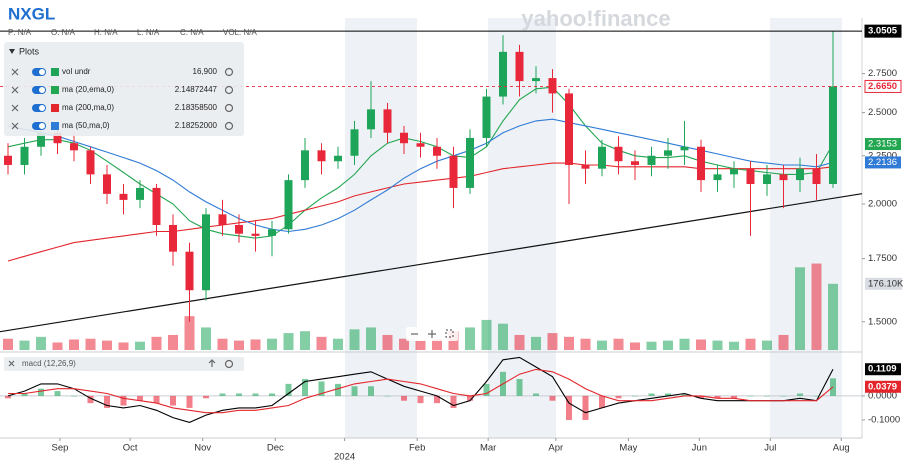 The height and width of the screenshot is (460, 903). I want to click on price-tag, so click(883, 31).